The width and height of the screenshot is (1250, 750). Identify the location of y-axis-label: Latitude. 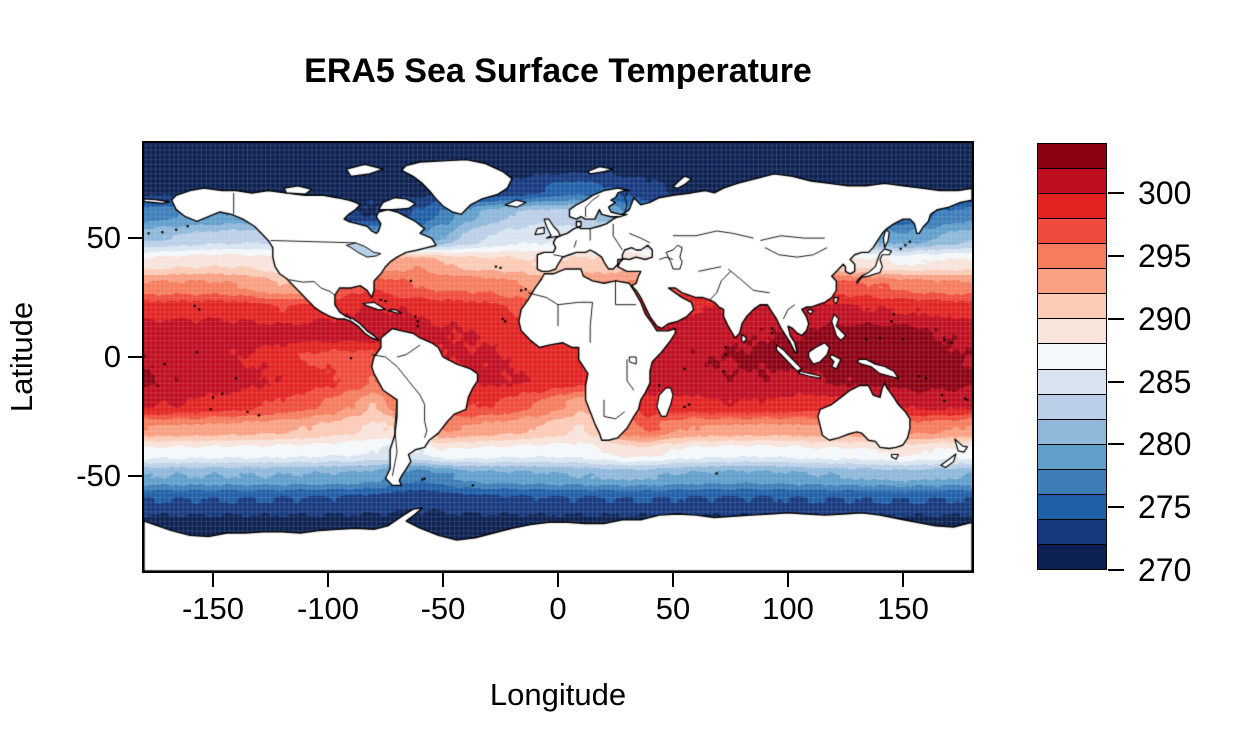
(21, 357).